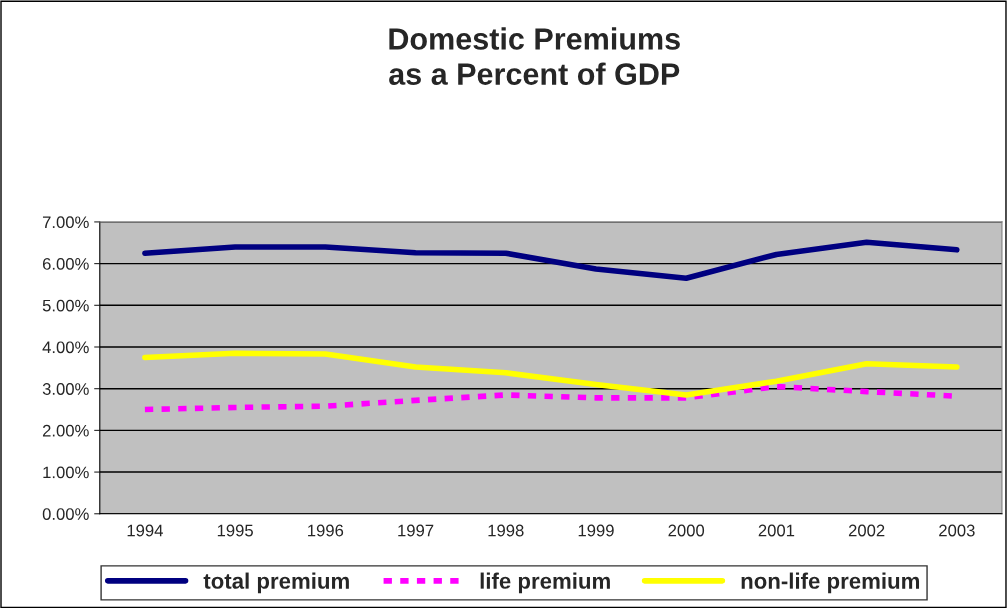 The image size is (1008, 608). What do you see at coordinates (276, 583) in the screenshot?
I see `legend-label: total premium` at bounding box center [276, 583].